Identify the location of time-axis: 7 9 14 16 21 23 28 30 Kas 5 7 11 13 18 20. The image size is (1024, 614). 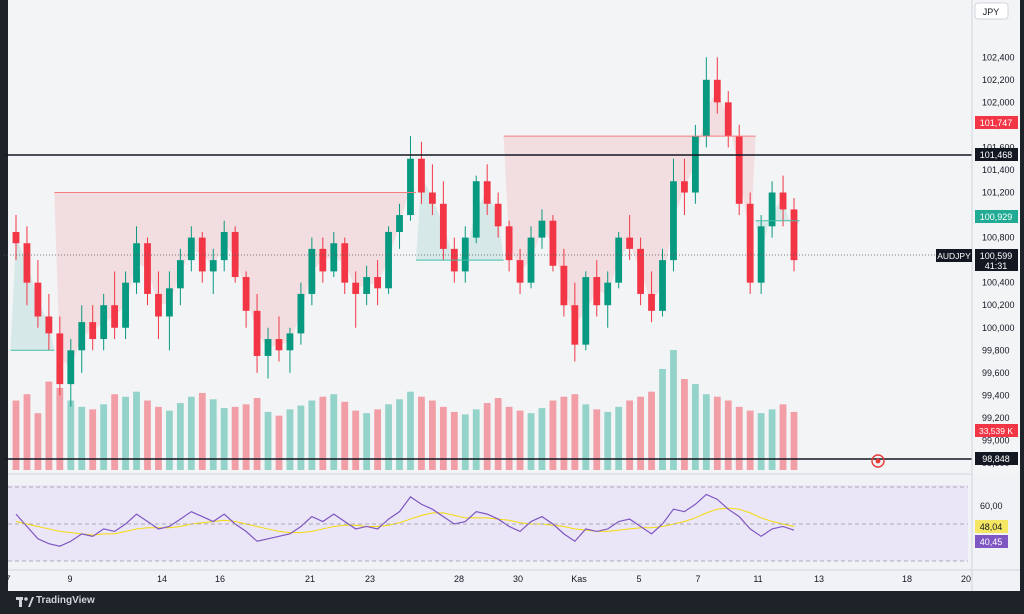
(488, 579).